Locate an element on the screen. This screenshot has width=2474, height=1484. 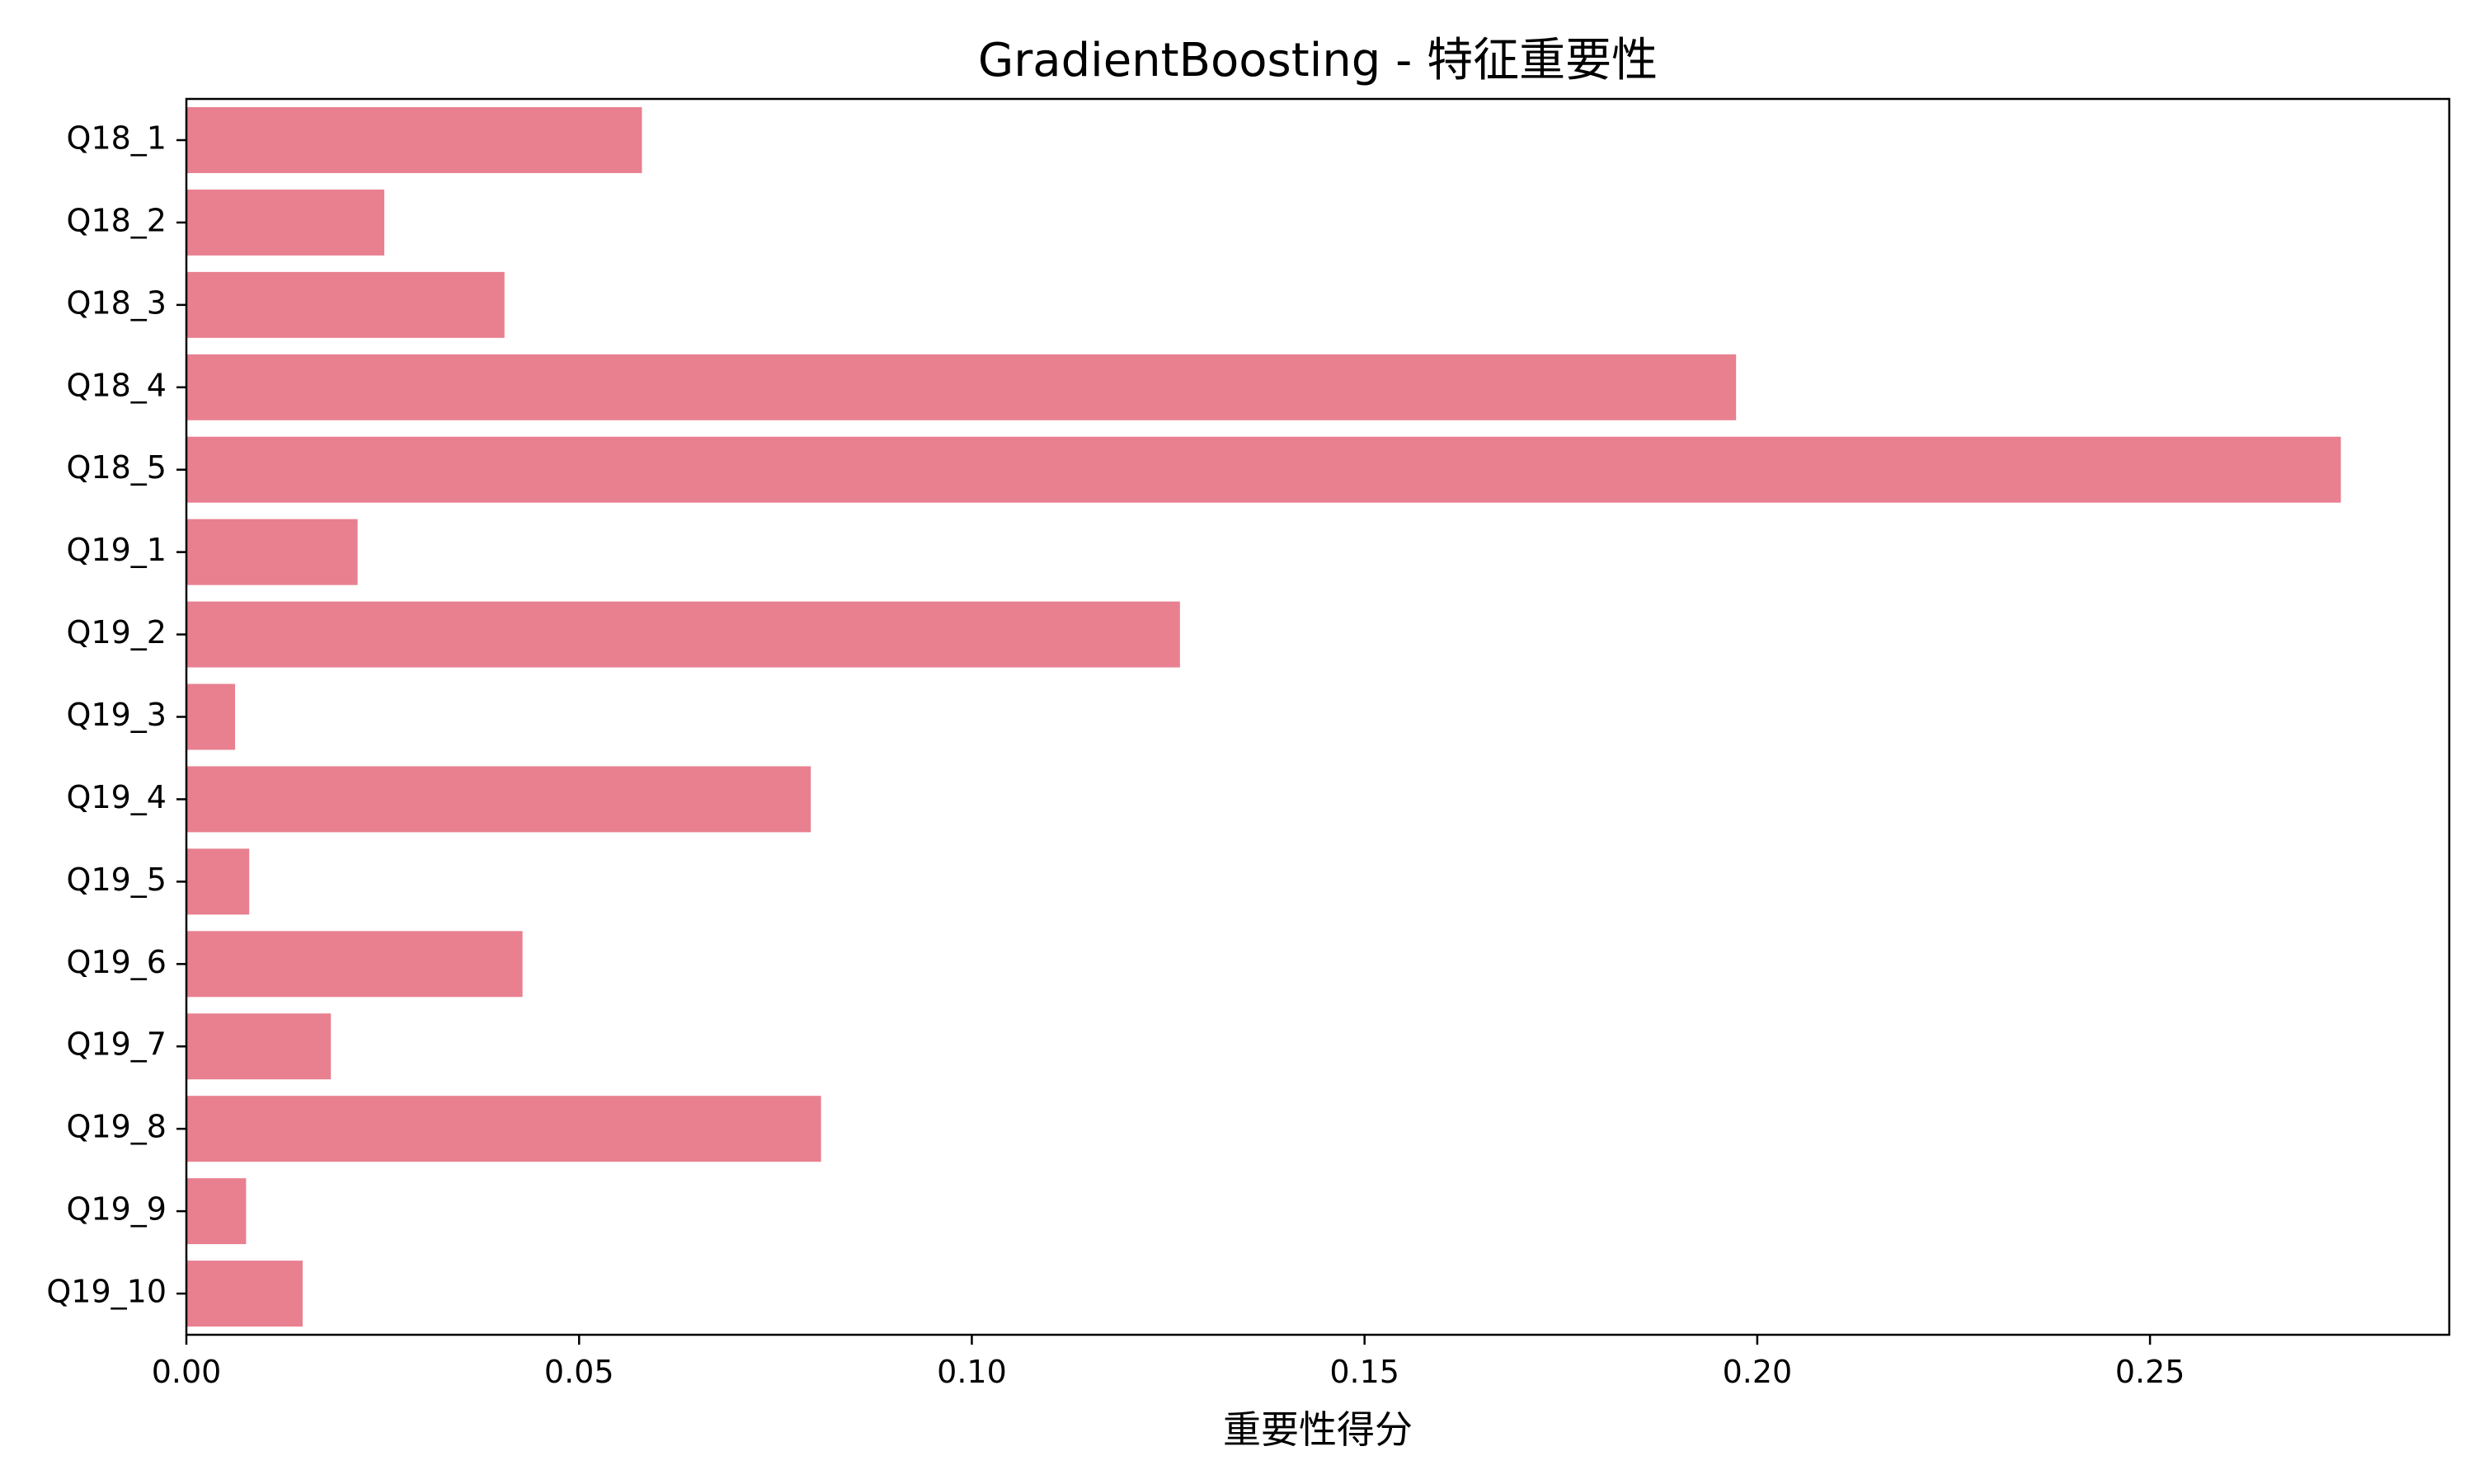
y-tick-label: Q18_3 is located at coordinates (117, 302).